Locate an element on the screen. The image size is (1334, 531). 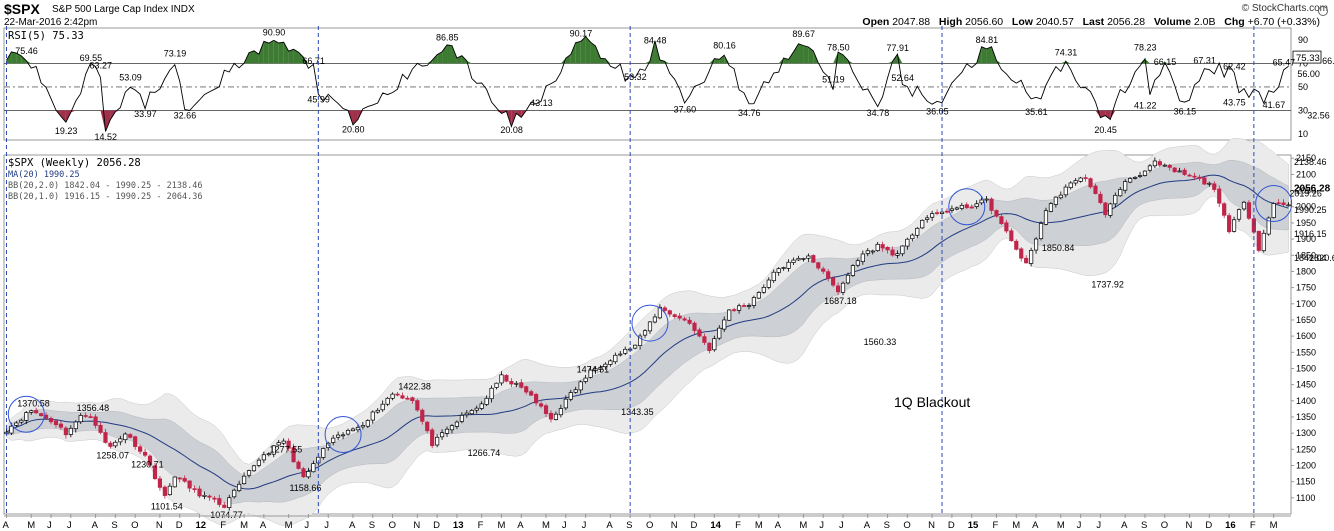
x-axis-month-label: M is located at coordinates (1274, 525).